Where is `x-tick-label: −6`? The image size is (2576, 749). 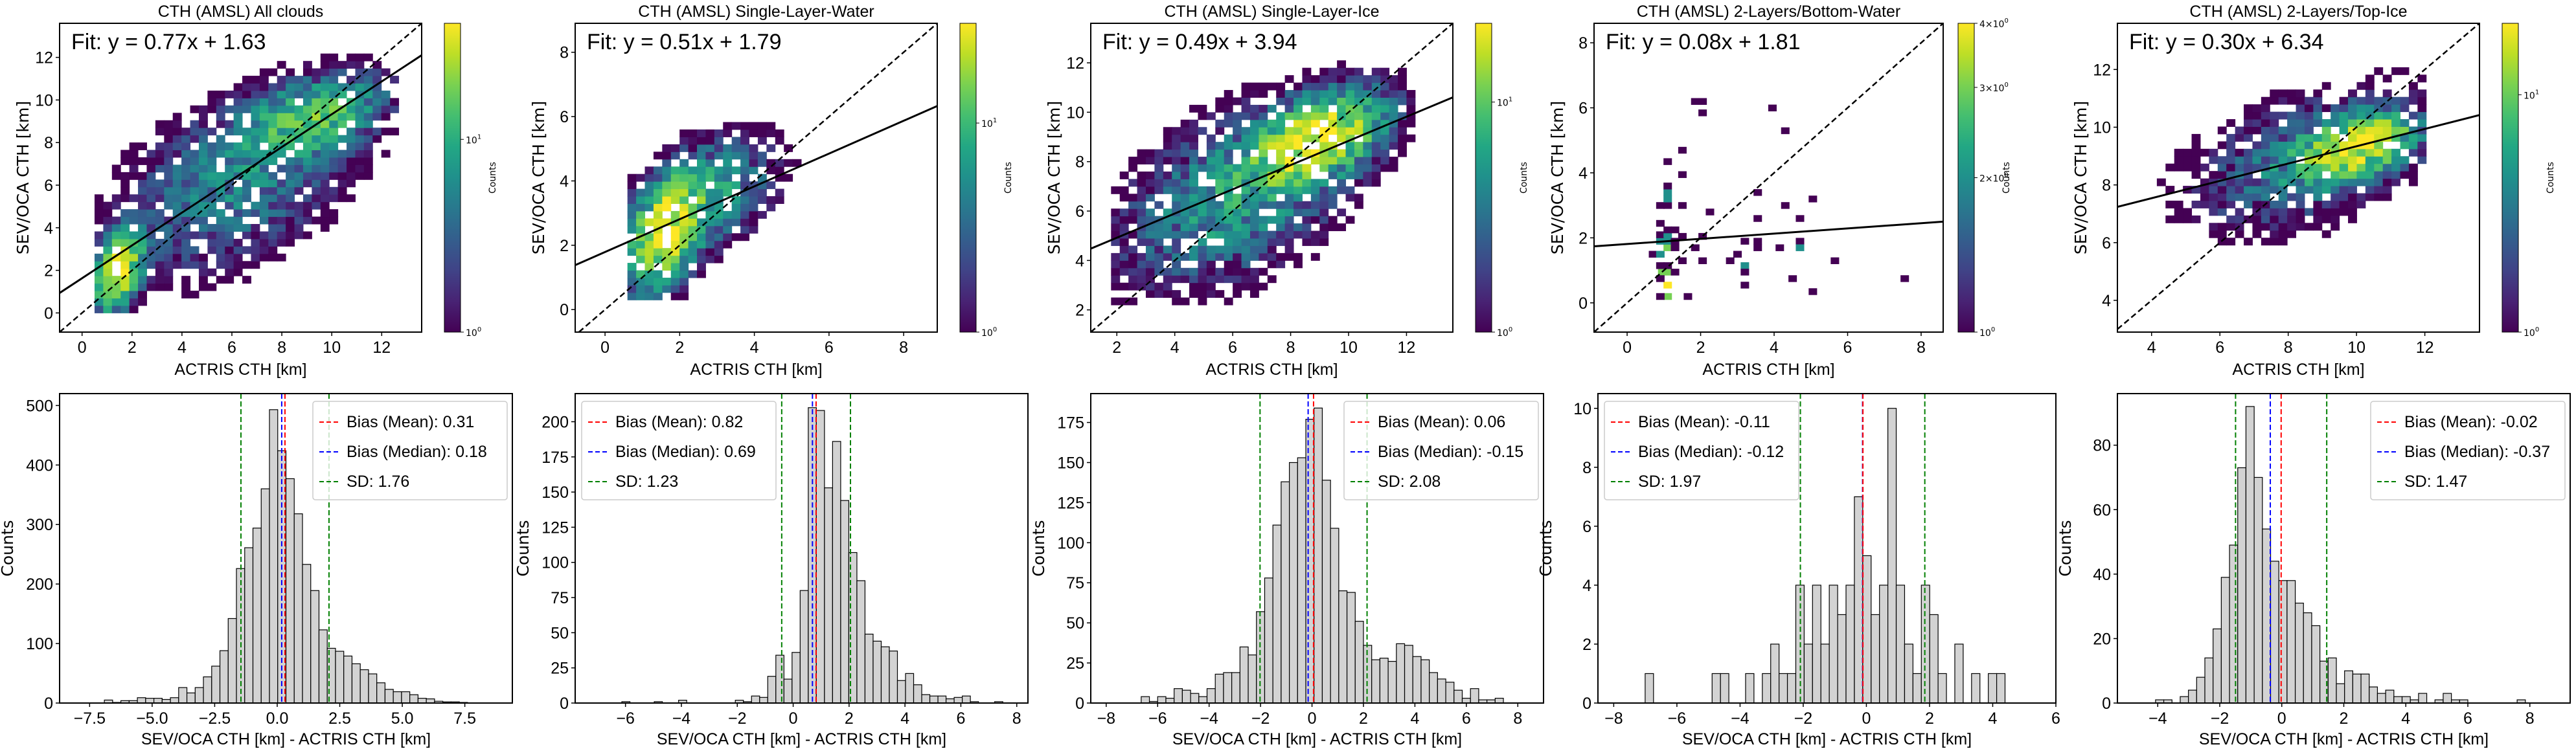 x-tick-label: −6 is located at coordinates (1157, 719).